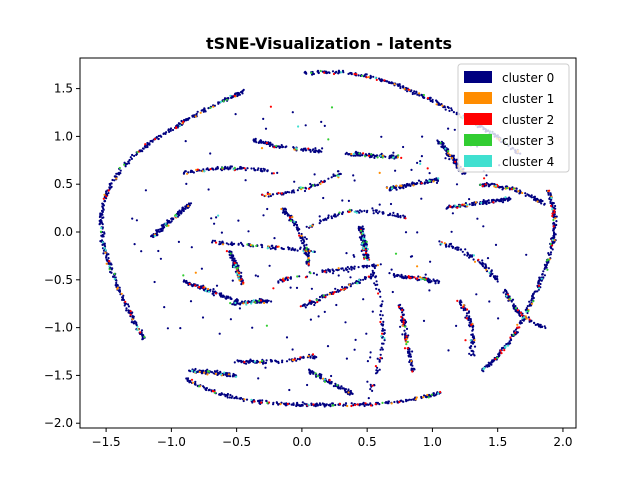  Describe the element at coordinates (62, 256) in the screenshot. I see `y-axis: −2.0 −1.5 −1.0 −0.5 0.0 0.5 1.0 1.5` at that location.